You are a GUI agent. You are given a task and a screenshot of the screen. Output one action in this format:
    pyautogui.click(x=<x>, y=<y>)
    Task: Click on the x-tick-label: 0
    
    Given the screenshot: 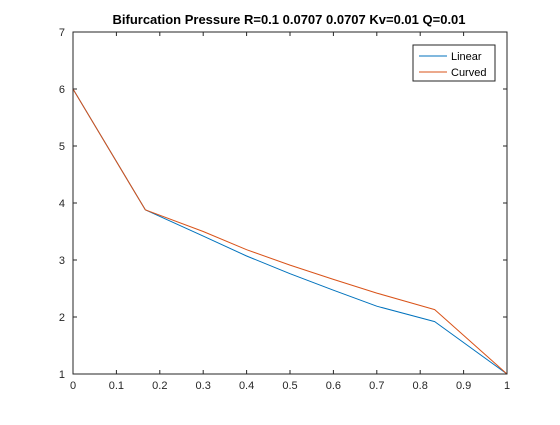 What is the action you would take?
    pyautogui.click(x=73, y=386)
    